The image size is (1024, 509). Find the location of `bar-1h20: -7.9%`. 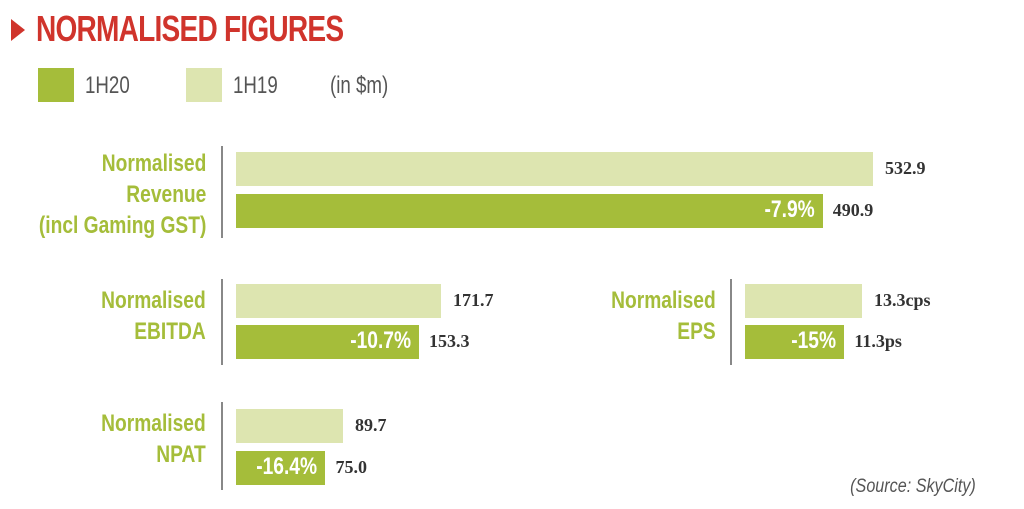

bar-1h20: -7.9% is located at coordinates (529, 211).